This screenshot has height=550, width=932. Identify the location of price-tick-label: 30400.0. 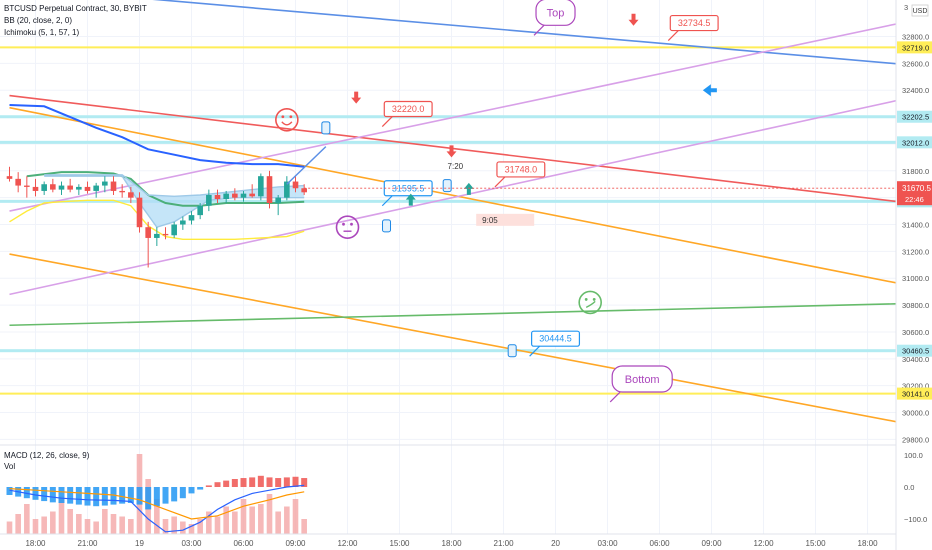
(915, 359).